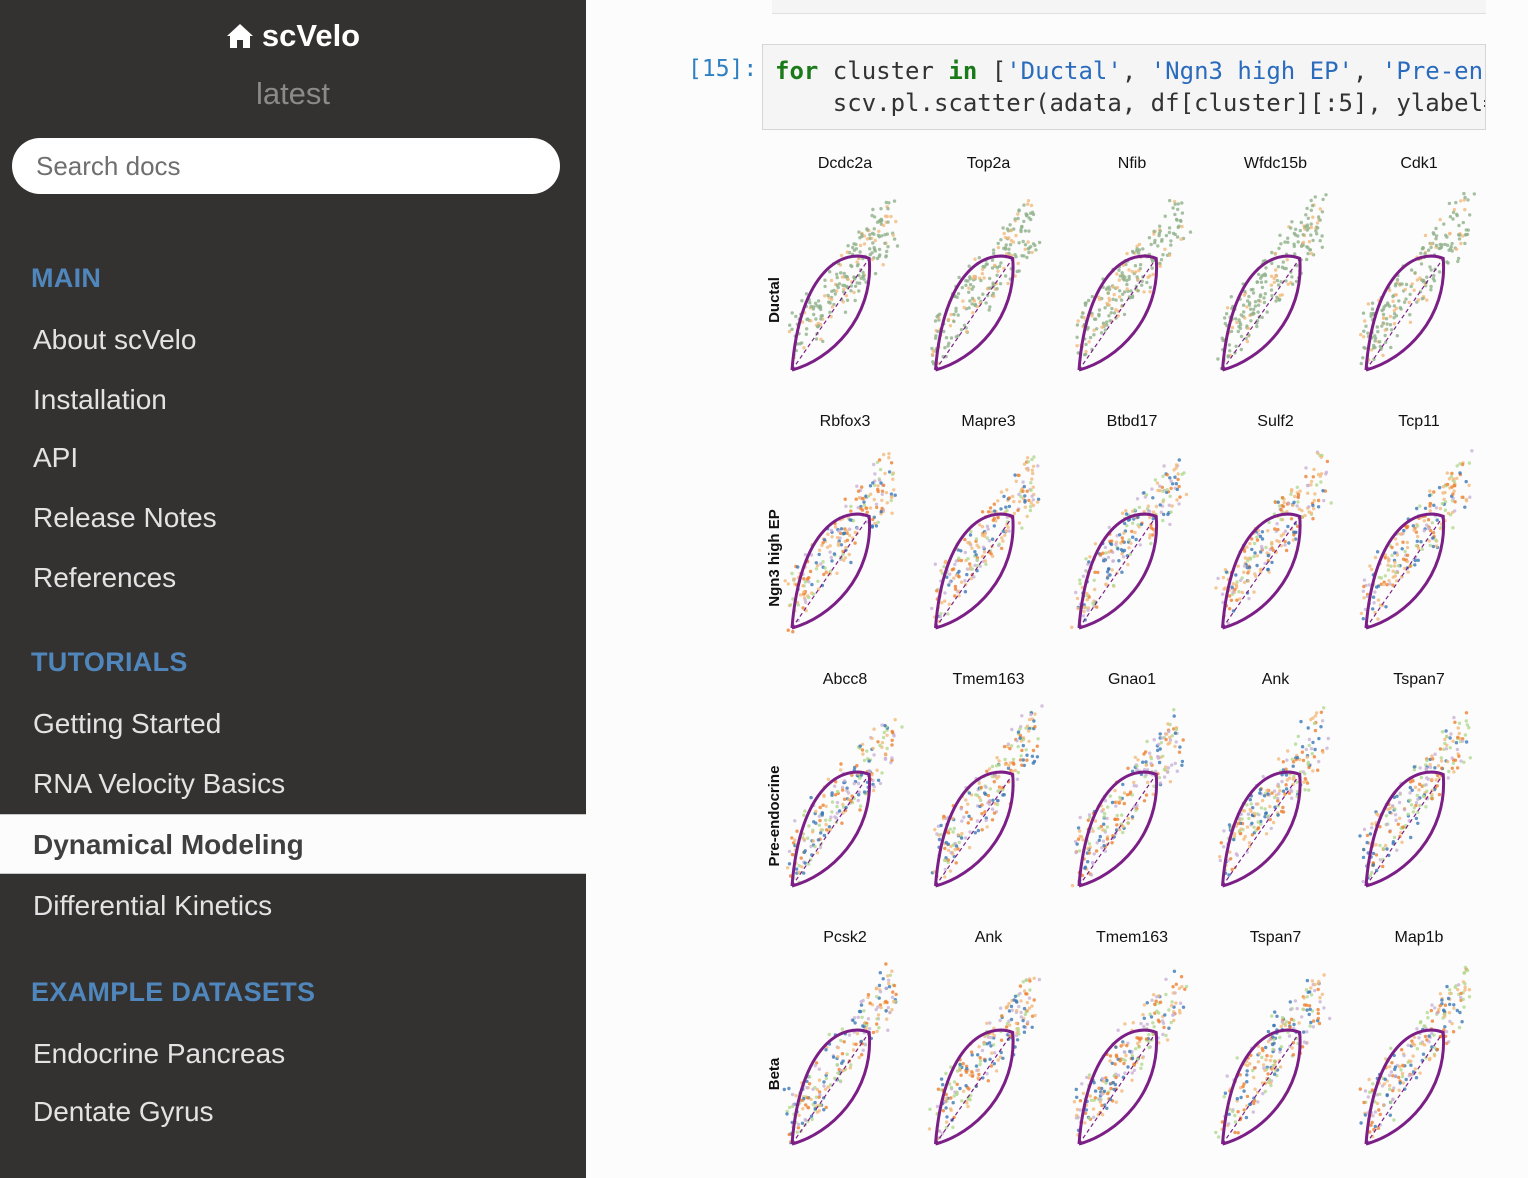 This screenshot has height=1178, width=1528. What do you see at coordinates (100, 399) in the screenshot?
I see `nav-installation: Installation` at bounding box center [100, 399].